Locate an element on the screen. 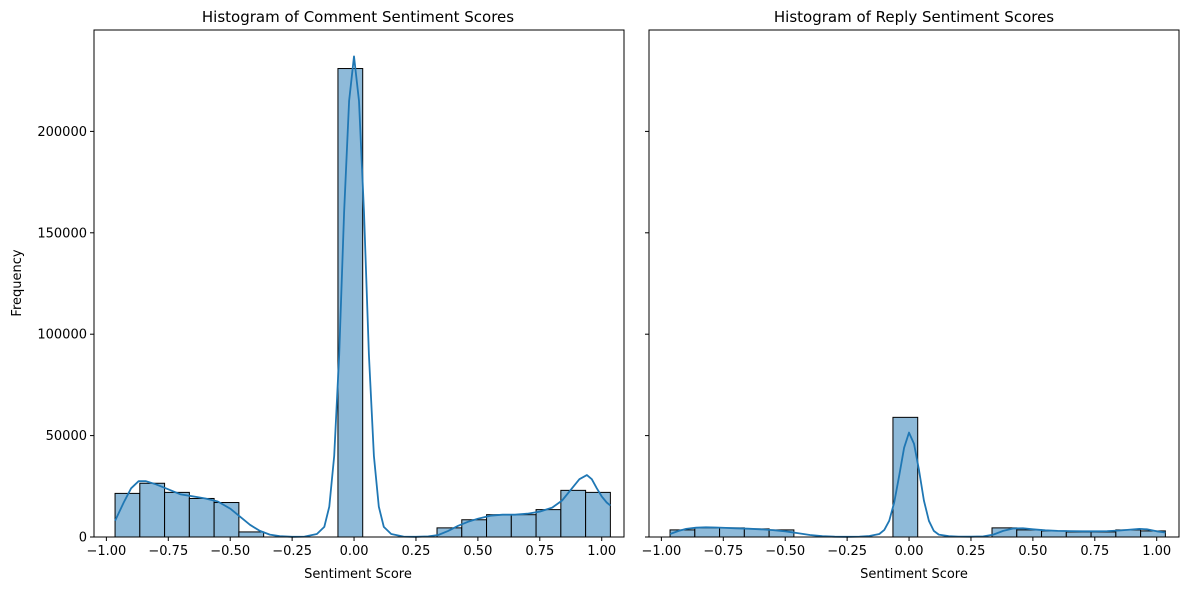 The image size is (1189, 590). reply-kde is located at coordinates (917, 484).